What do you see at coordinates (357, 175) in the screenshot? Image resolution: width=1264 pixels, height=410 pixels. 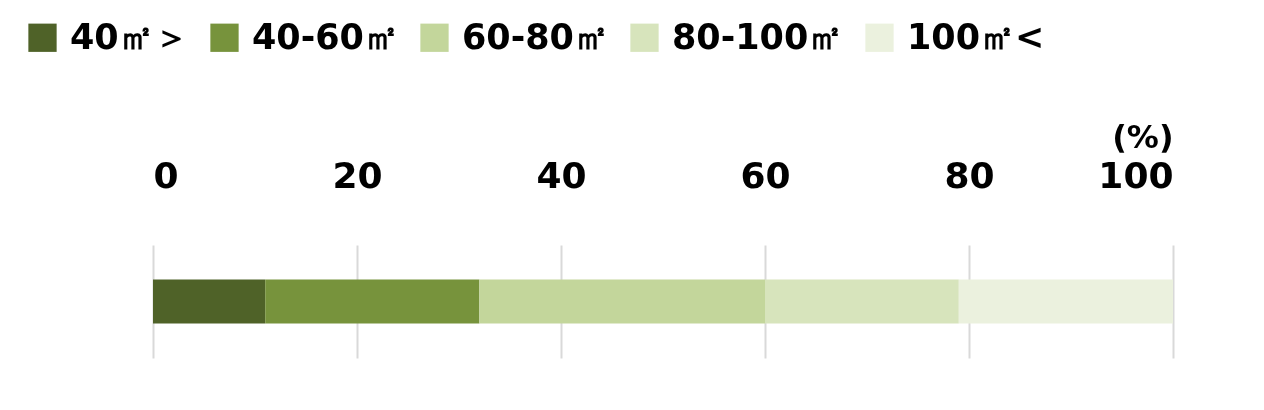 I see `x-tick-label: 20` at bounding box center [357, 175].